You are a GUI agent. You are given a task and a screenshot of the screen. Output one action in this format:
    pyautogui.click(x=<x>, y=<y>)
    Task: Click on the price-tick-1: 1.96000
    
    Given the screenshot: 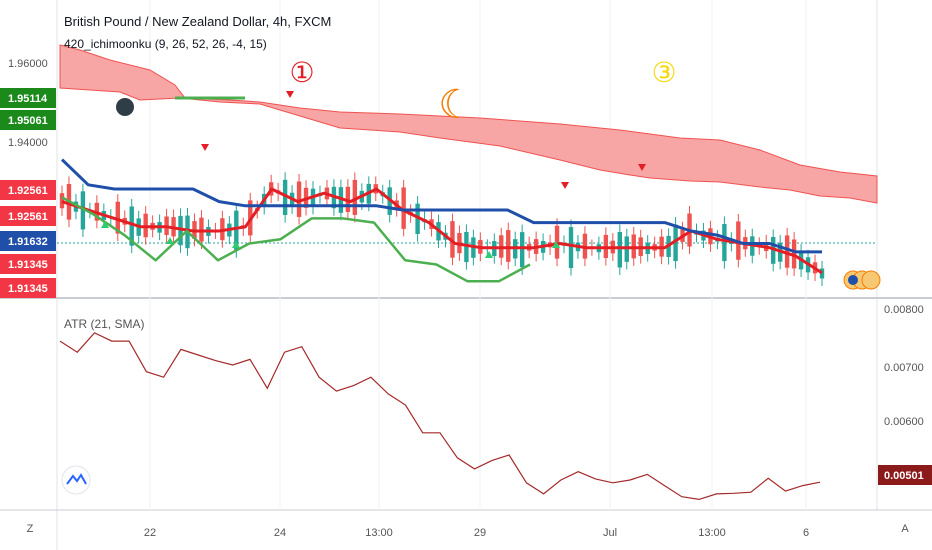 What is the action you would take?
    pyautogui.click(x=28, y=64)
    